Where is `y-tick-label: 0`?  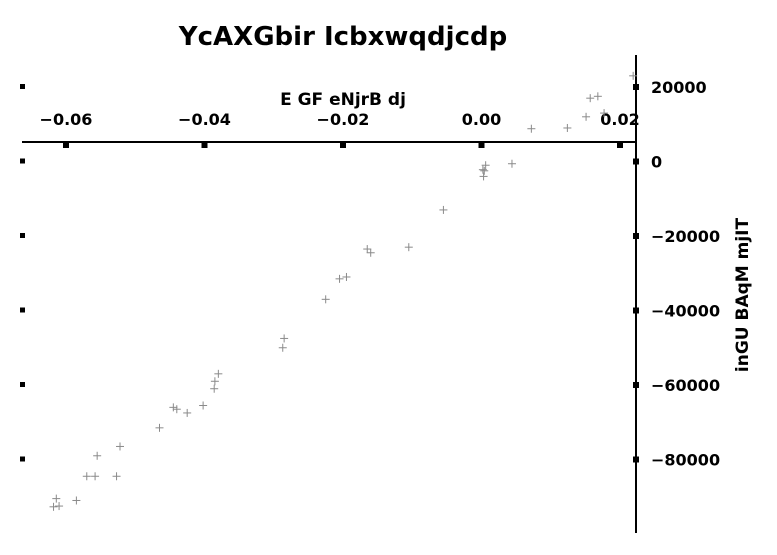 y-tick-label: 0 is located at coordinates (656, 162).